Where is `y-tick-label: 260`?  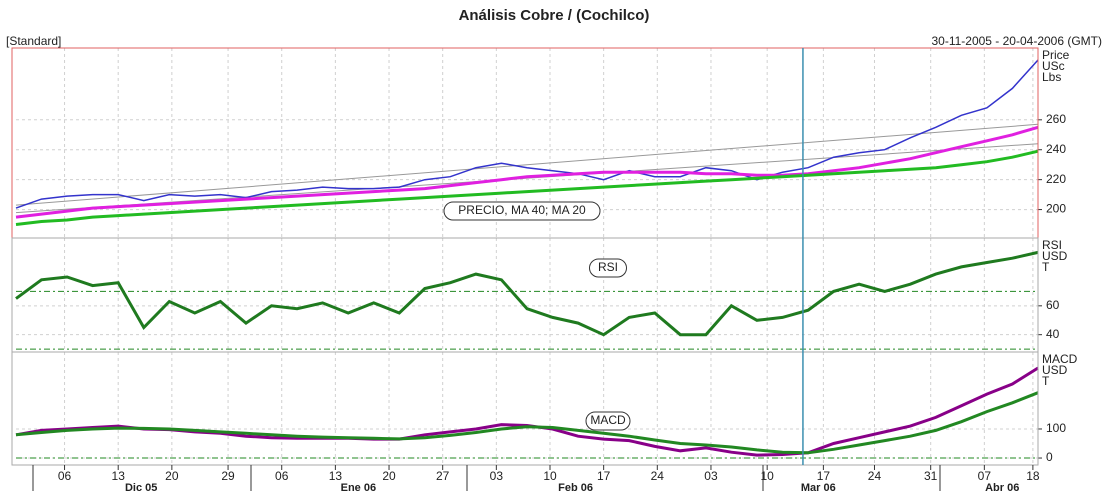
y-tick-label: 260 is located at coordinates (1056, 119).